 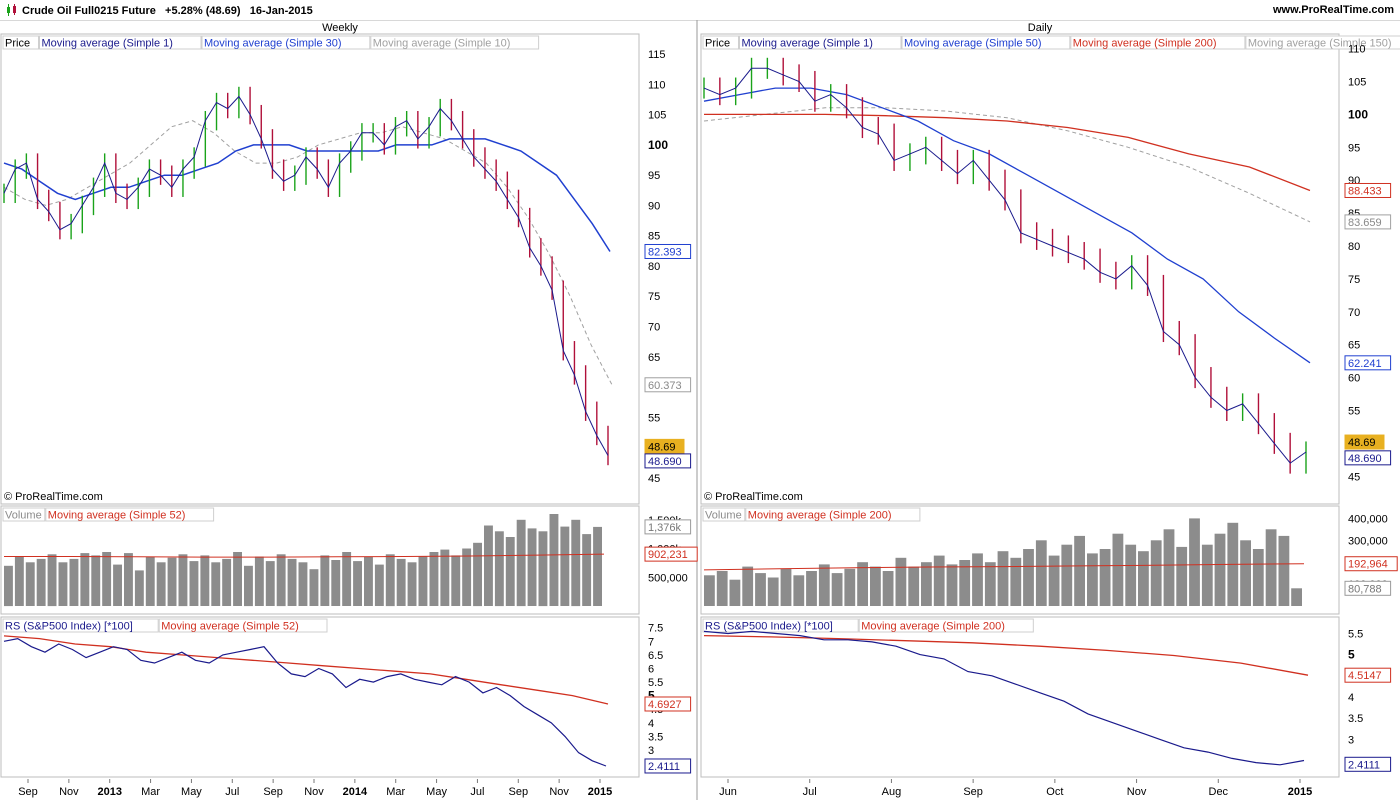 What do you see at coordinates (671, 554) in the screenshot?
I see `volume-ma-value-tag-box` at bounding box center [671, 554].